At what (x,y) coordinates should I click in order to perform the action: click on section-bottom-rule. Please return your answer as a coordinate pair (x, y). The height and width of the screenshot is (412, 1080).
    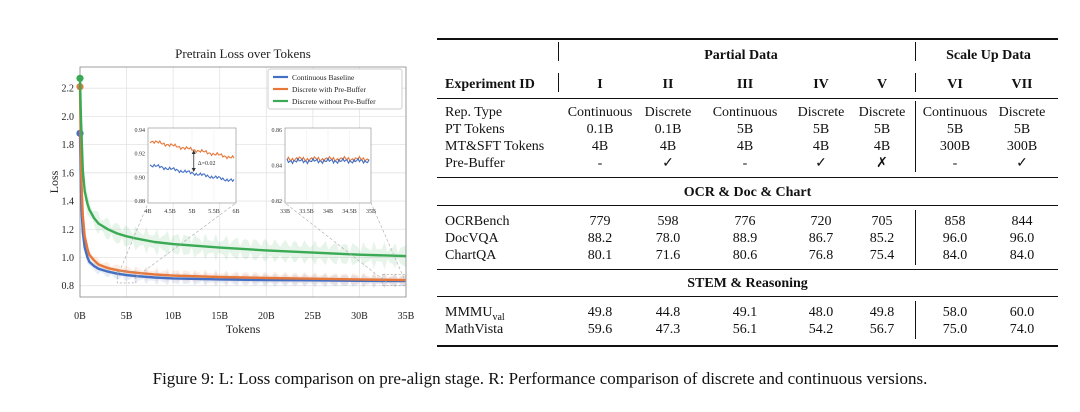
    Looking at the image, I should click on (747, 269).